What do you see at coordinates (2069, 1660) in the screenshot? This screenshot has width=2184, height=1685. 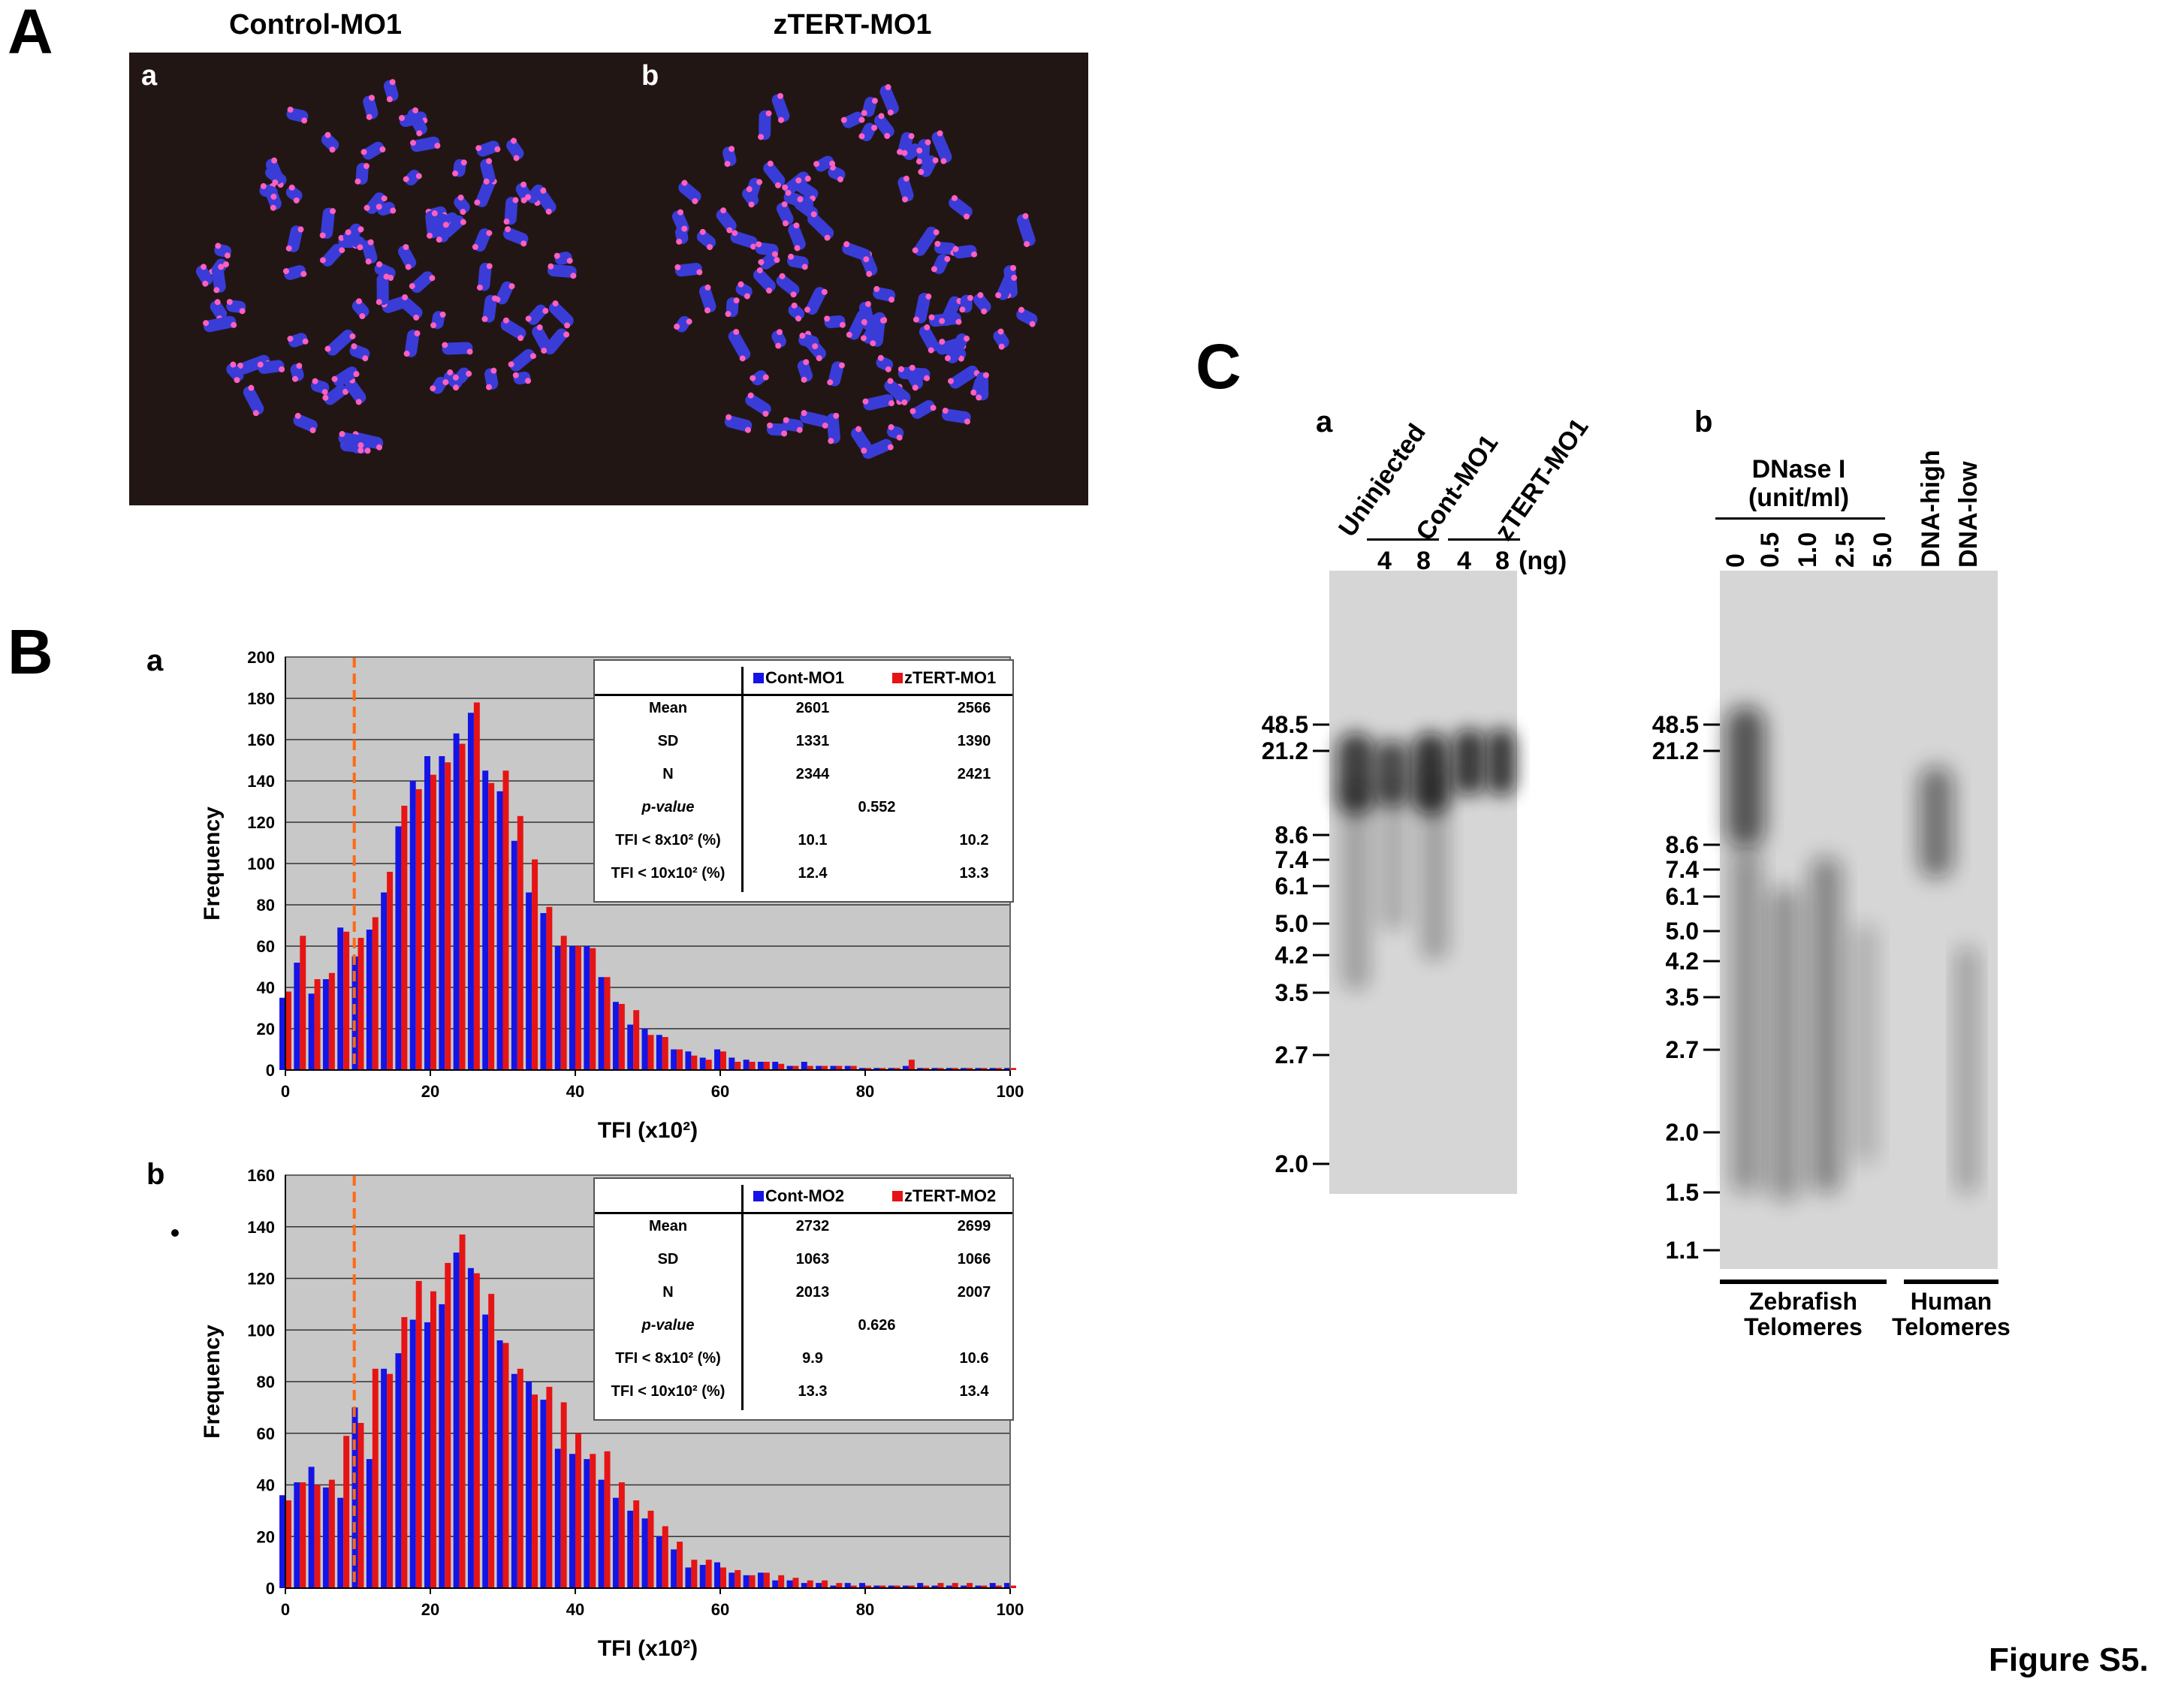 I see `figure-label: Figure S5.` at bounding box center [2069, 1660].